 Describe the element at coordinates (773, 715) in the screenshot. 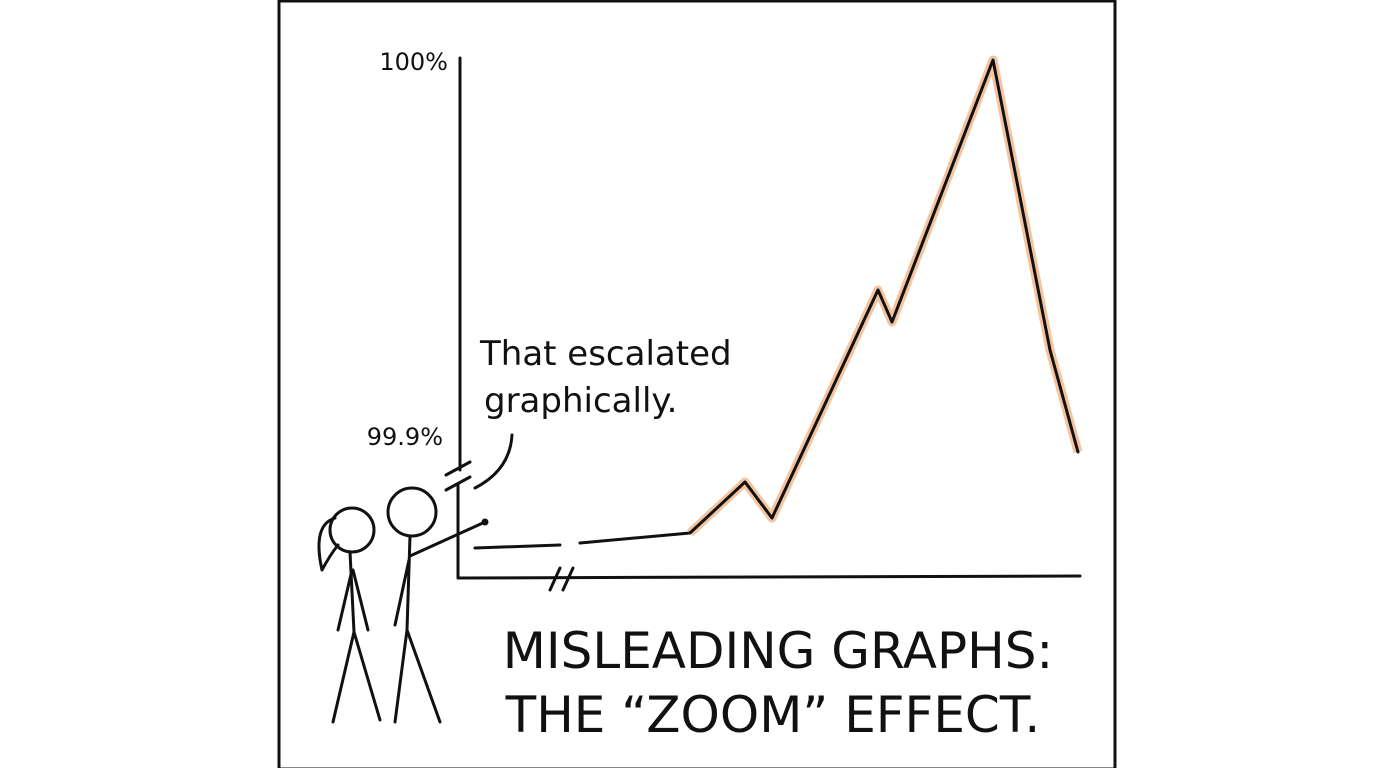

I see `caption-line: THE “ZOOM” EFFECT.` at that location.